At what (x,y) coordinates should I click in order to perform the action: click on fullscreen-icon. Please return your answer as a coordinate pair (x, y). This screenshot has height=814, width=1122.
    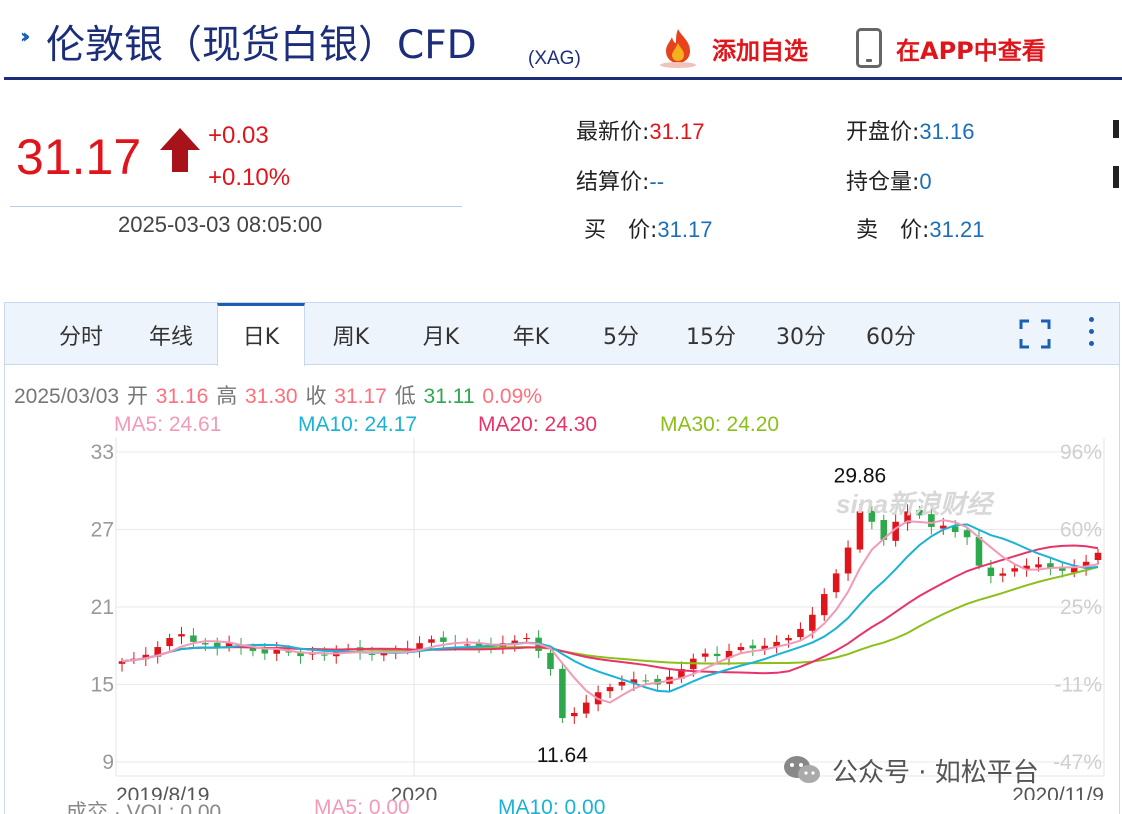
    Looking at the image, I should click on (1035, 334).